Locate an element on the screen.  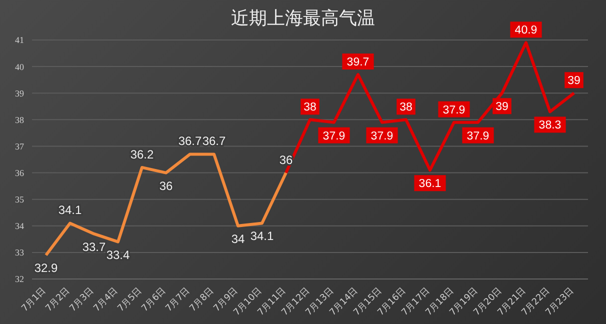
data-label: 36.2 is located at coordinates (142, 154).